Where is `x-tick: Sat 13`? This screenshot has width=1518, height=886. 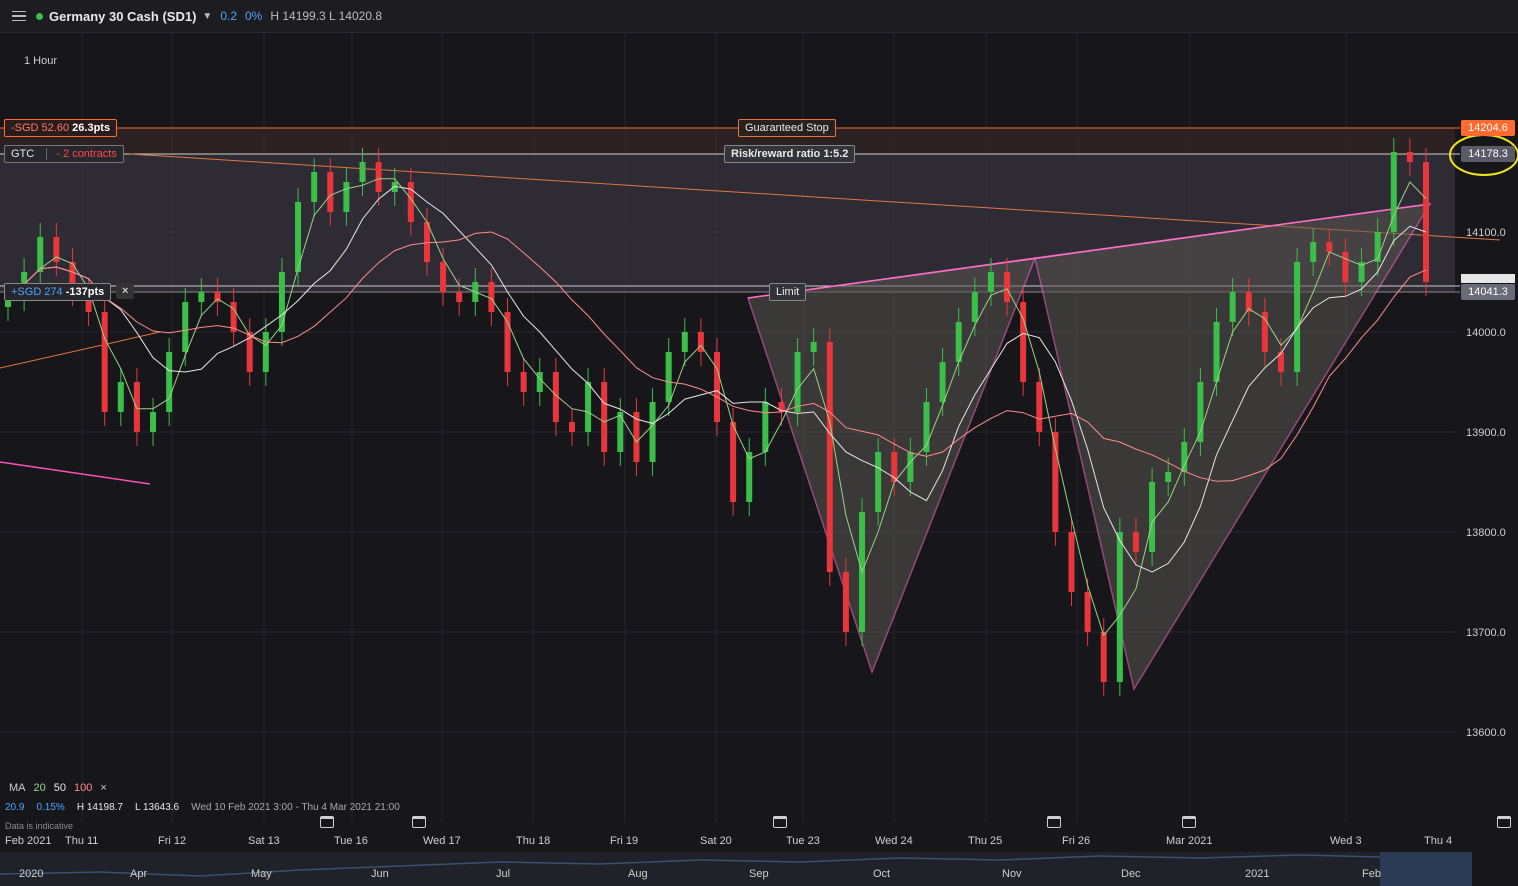
x-tick: Sat 13 is located at coordinates (264, 841).